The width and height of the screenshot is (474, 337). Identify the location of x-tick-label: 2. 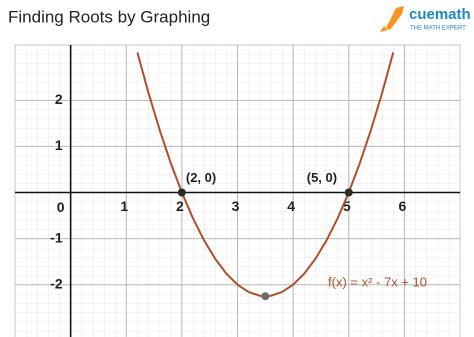
(180, 206).